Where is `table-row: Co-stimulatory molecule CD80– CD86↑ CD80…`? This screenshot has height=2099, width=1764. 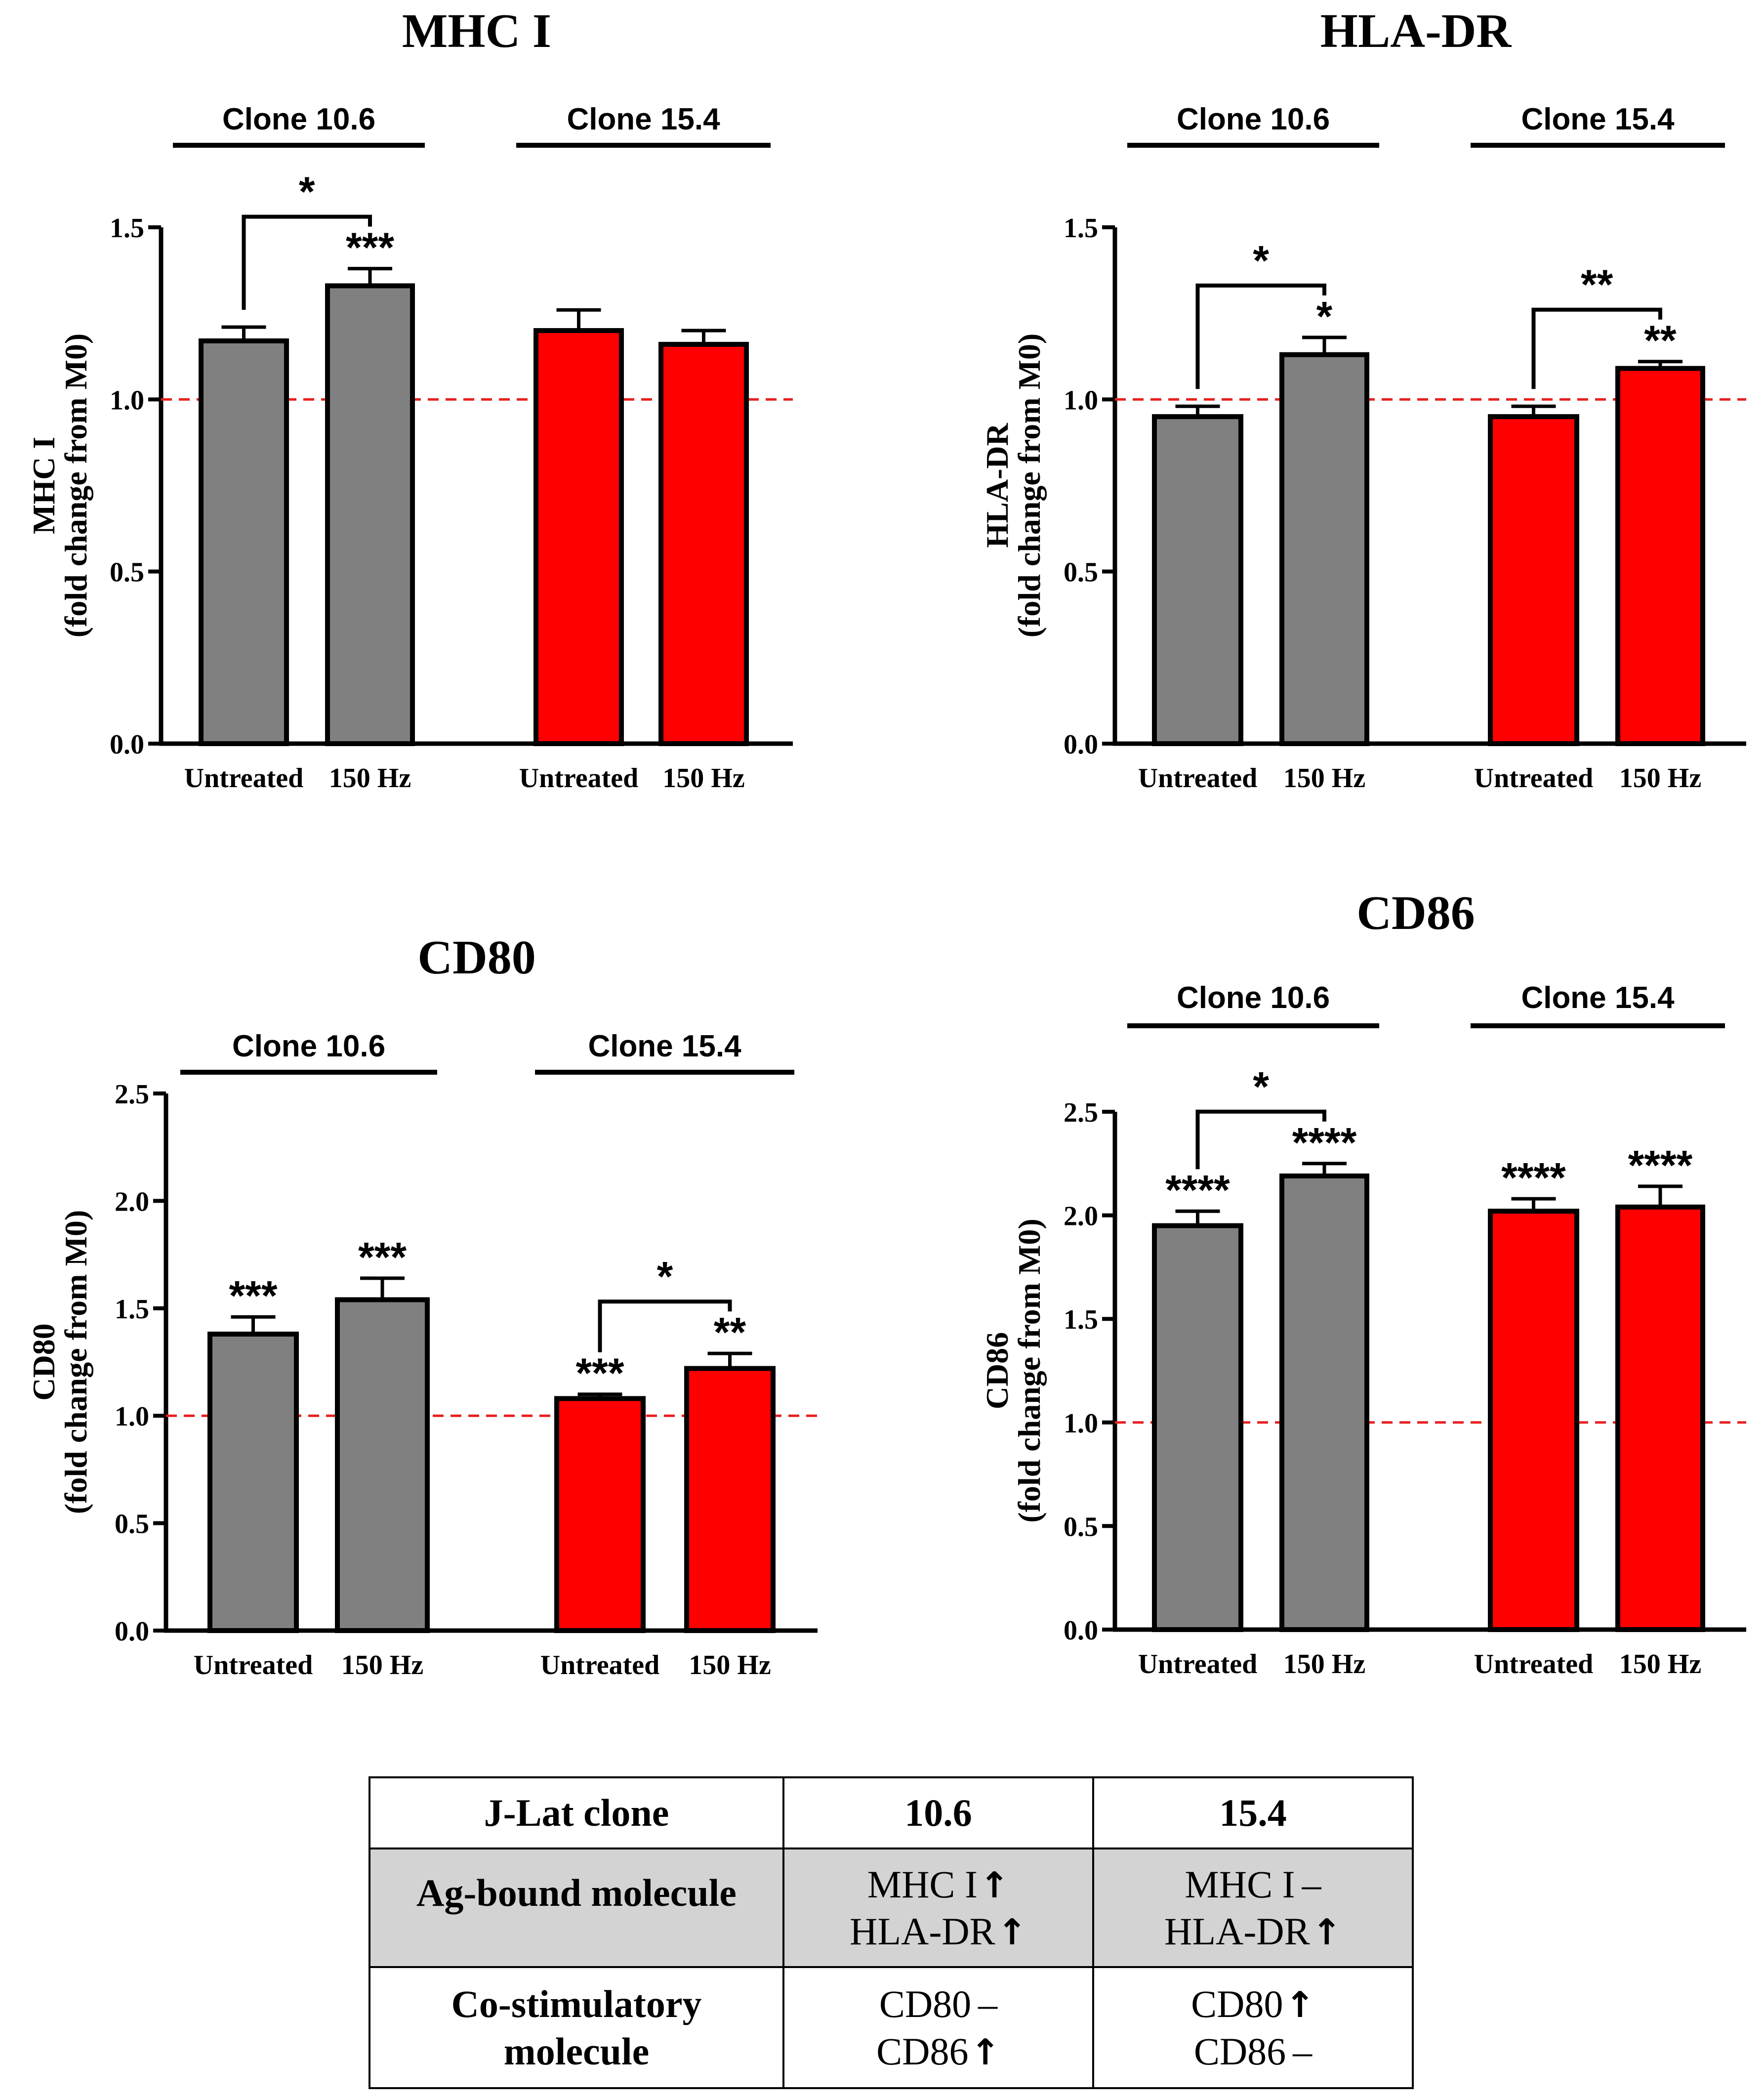
table-row: Co-stimulatory molecule CD80– CD86↑ CD80… is located at coordinates (891, 2027).